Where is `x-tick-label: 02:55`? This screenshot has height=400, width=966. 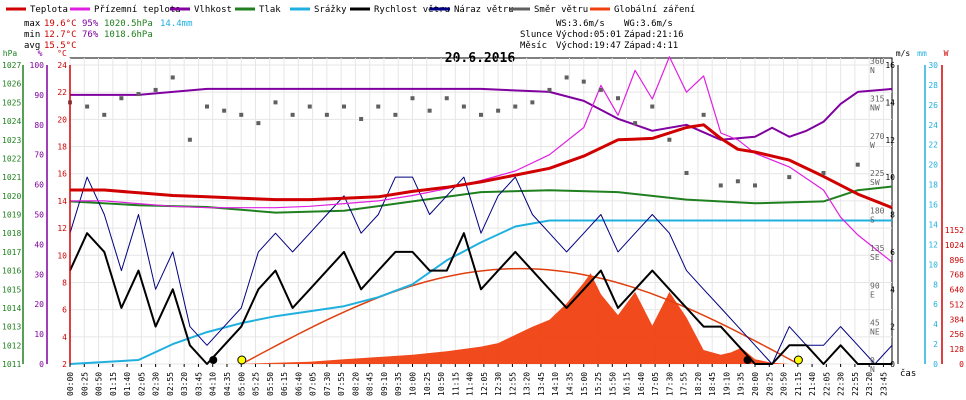 x-tick-label: 02:55 is located at coordinates (170, 384).